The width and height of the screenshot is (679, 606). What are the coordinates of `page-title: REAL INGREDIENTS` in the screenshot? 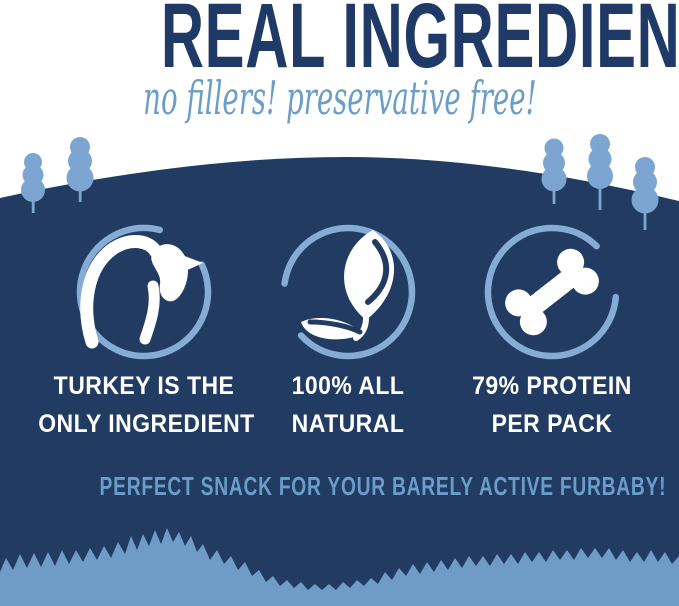 It's located at (419, 43).